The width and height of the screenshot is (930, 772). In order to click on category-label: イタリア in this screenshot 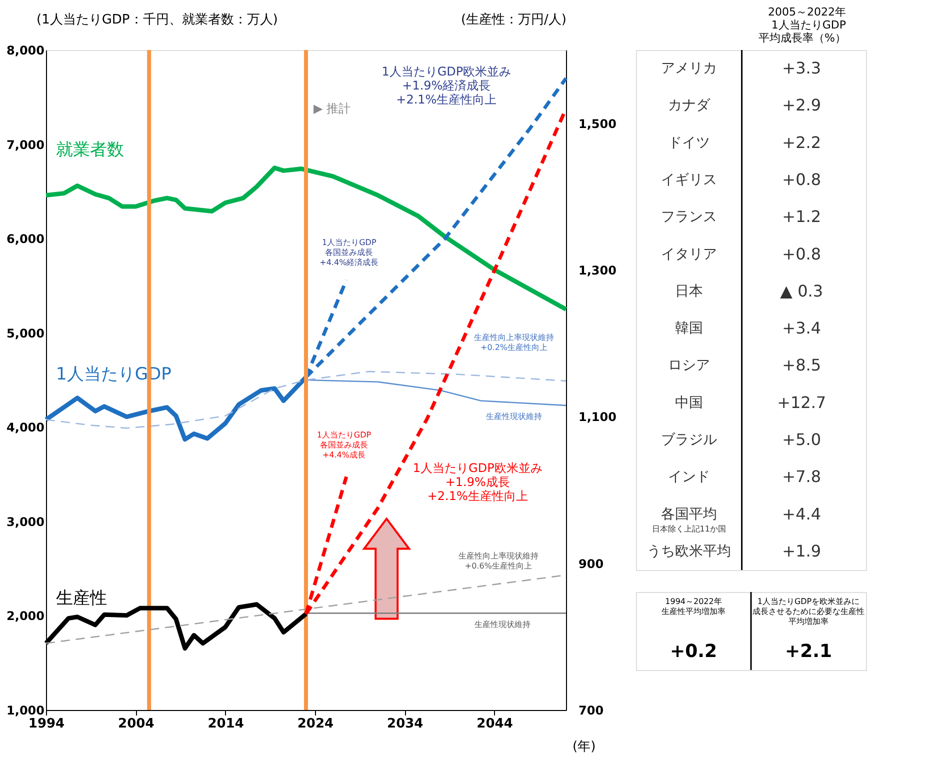, I will do `click(688, 254)`.